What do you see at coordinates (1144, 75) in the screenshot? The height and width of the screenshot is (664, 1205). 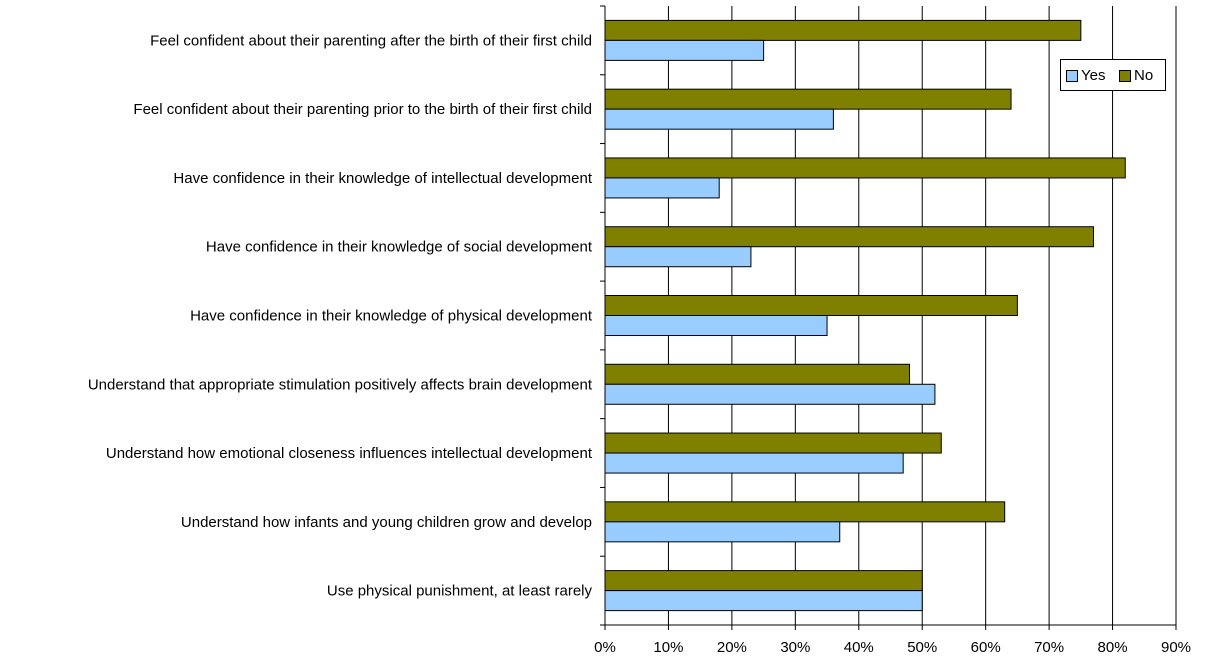 I see `legend-label-no: No` at bounding box center [1144, 75].